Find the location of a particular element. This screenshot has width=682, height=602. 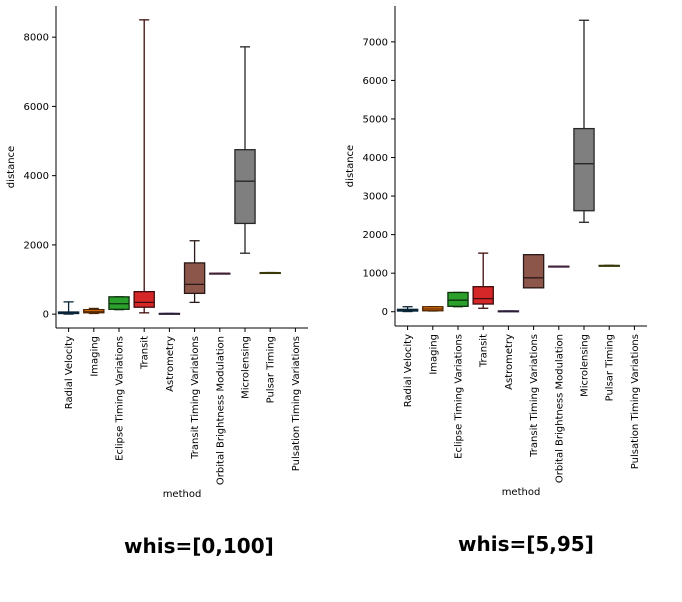

y-tick-label: 1000 is located at coordinates (375, 274).